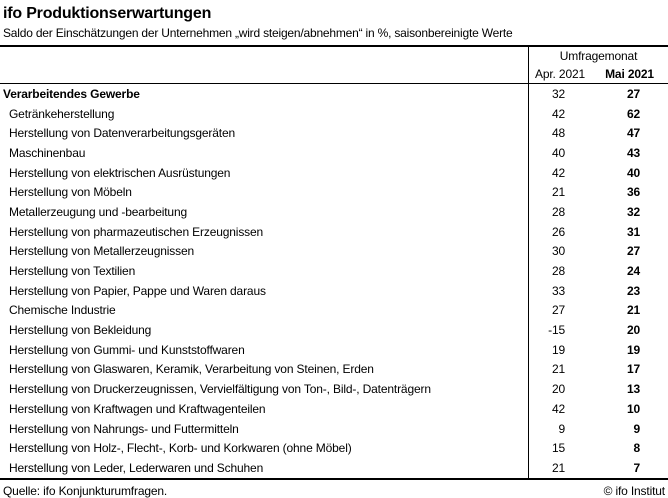 Image resolution: width=668 pixels, height=498 pixels. What do you see at coordinates (634, 490) in the screenshot?
I see `copyright-note: © ifo Institut` at bounding box center [634, 490].